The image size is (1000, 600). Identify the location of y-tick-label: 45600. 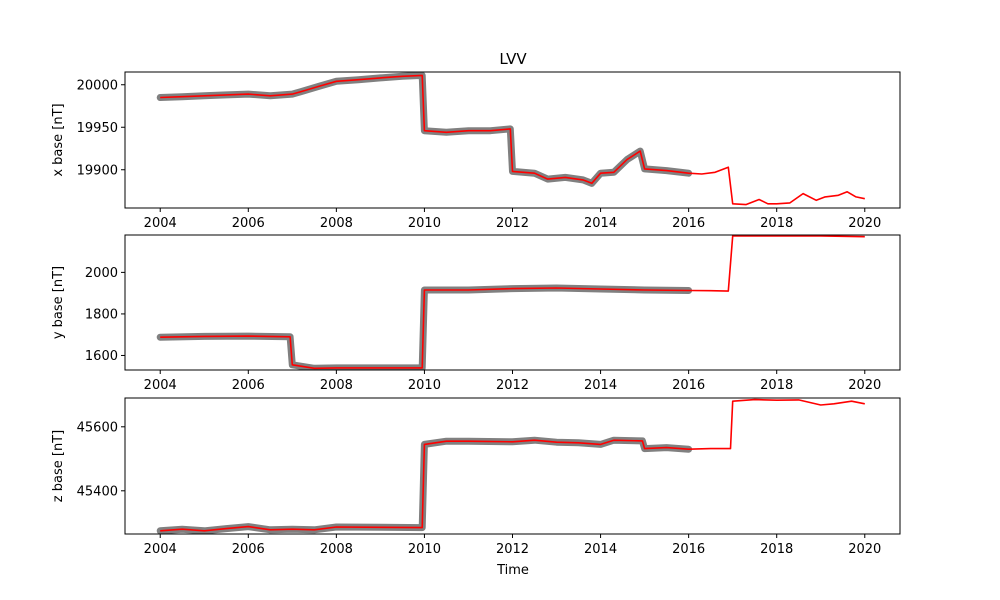
(97, 427).